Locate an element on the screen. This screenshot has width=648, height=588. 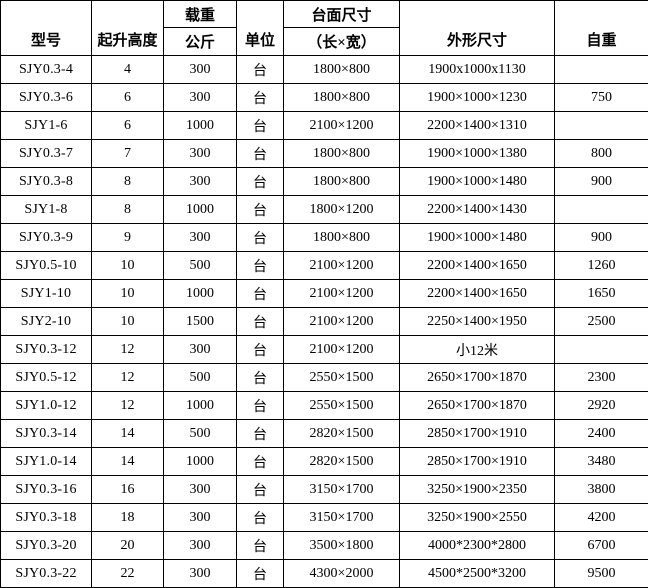
cell-model: SJY0.3-4 is located at coordinates (46, 70).